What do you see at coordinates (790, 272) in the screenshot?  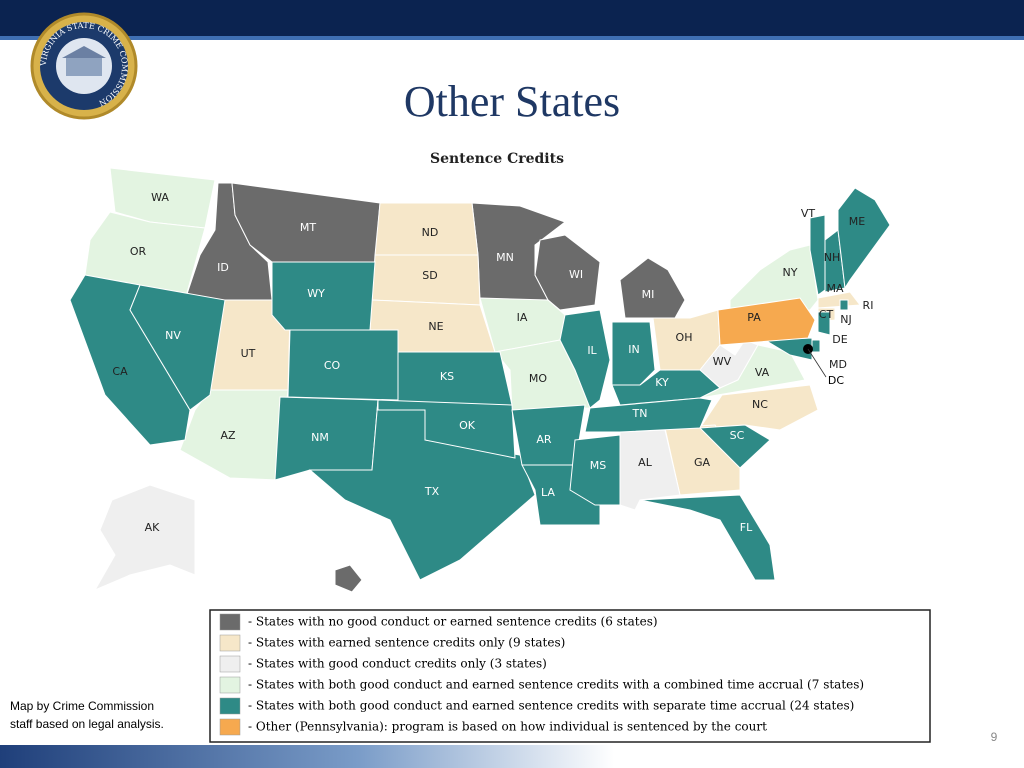 I see `state-label: NY` at bounding box center [790, 272].